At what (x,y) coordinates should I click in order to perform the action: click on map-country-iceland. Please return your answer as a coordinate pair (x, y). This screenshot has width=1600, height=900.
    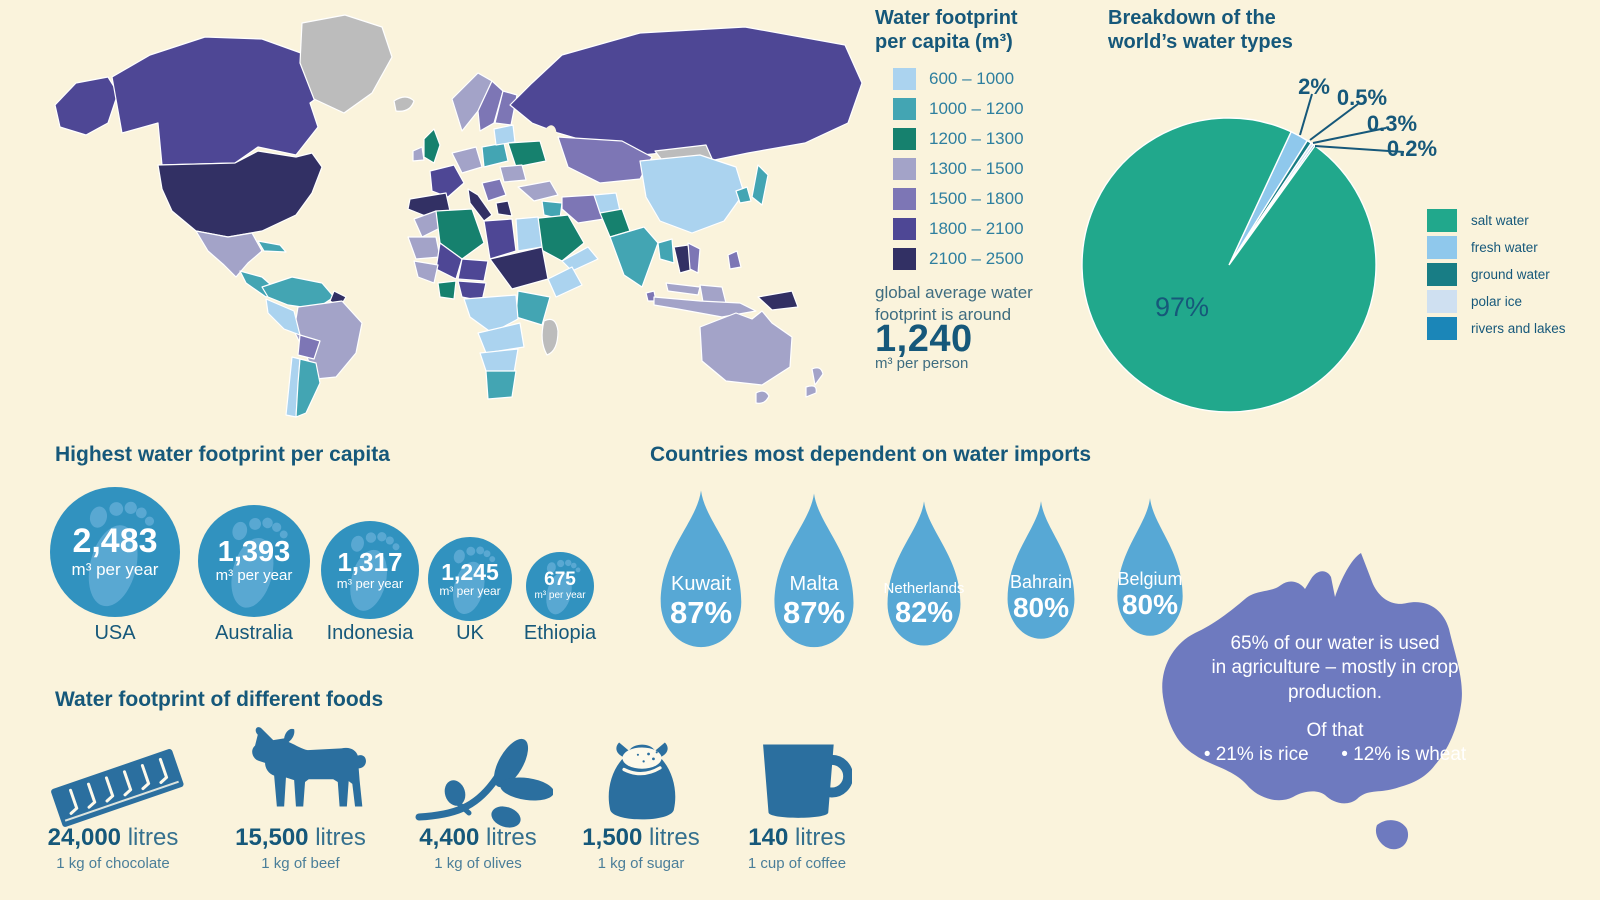
    Looking at the image, I should click on (404, 104).